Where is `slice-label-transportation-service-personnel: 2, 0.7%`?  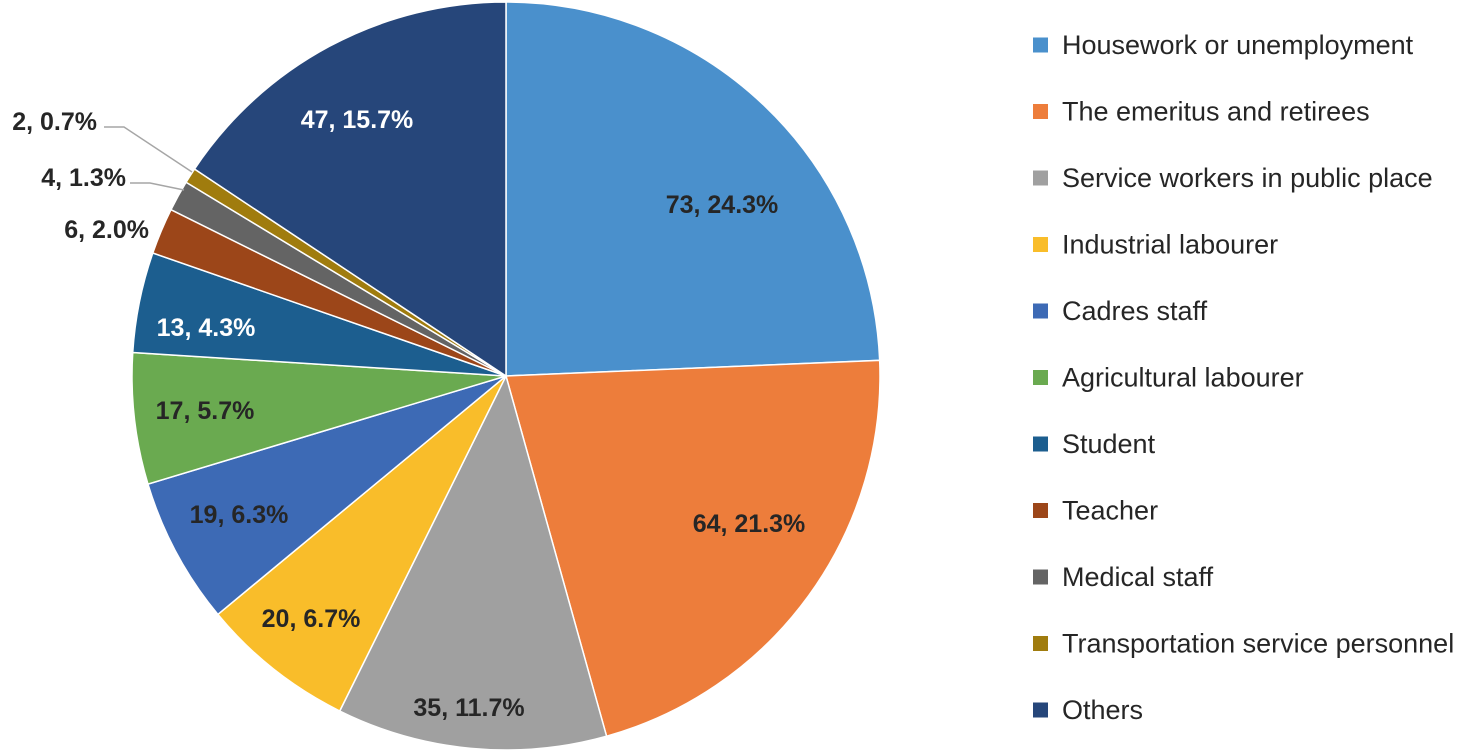
slice-label-transportation-service-personnel: 2, 0.7% is located at coordinates (54, 122).